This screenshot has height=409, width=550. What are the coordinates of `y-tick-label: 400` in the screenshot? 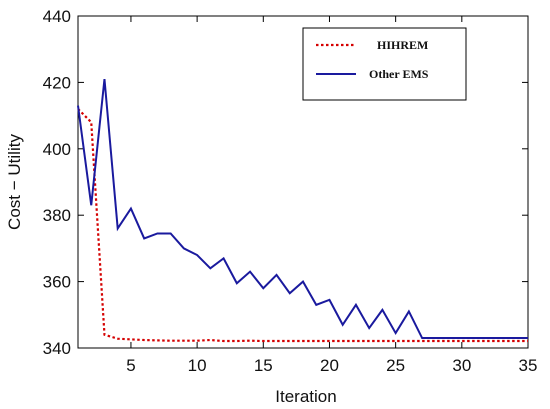 It's located at (57, 149).